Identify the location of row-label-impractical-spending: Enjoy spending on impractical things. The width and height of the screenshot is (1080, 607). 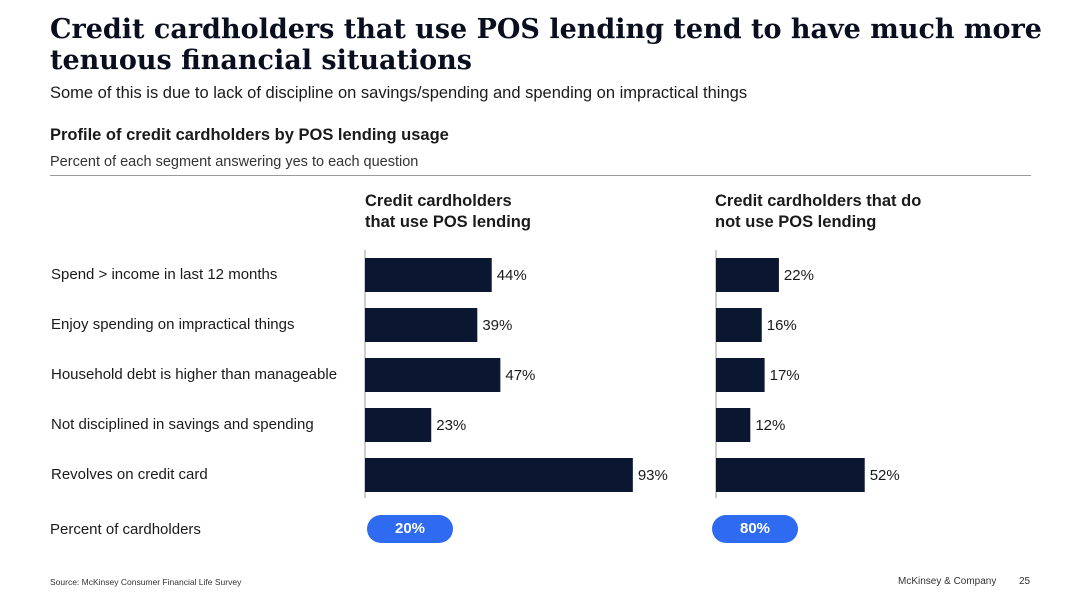
(173, 324).